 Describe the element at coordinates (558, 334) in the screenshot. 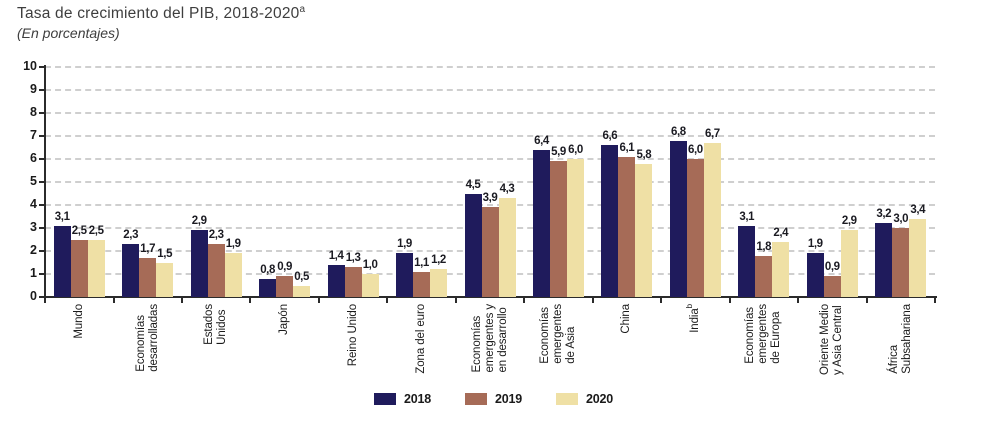

I see `x-axis-label: Economías emergentes de Asia` at that location.